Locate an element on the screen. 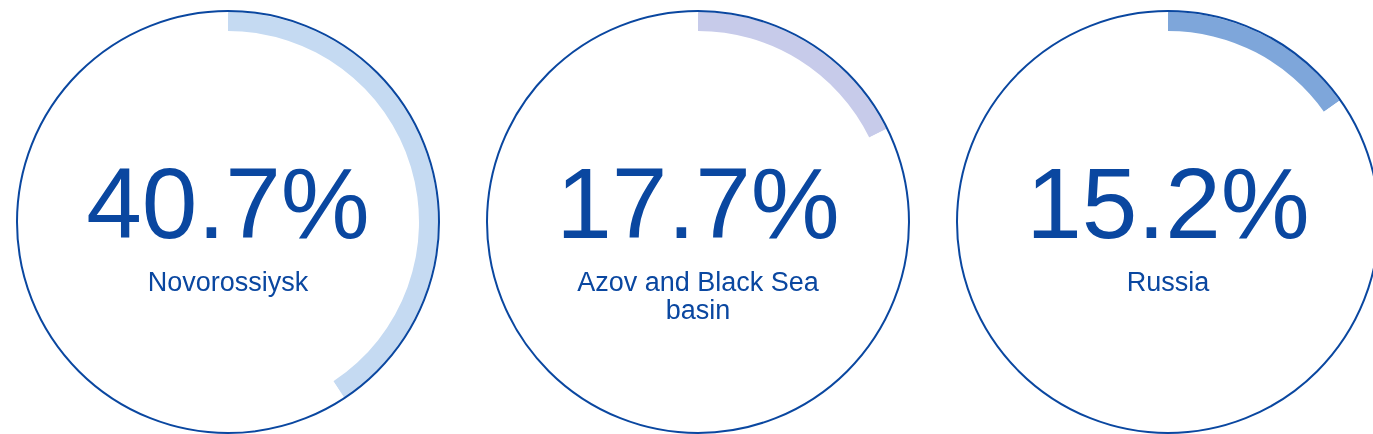 This screenshot has width=1373, height=434. data-label: 15.2% is located at coordinates (1168, 203).